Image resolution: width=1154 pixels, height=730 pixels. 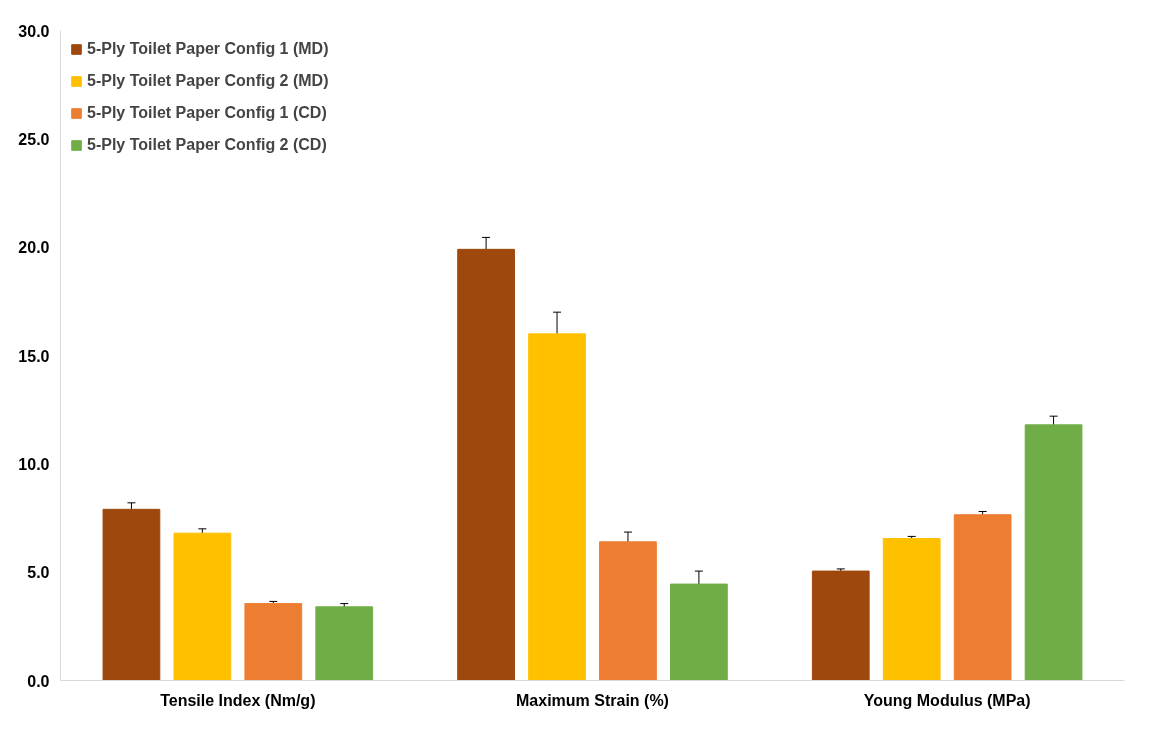 What do you see at coordinates (34, 464) in the screenshot?
I see `y-tick-label: 10.0` at bounding box center [34, 464].